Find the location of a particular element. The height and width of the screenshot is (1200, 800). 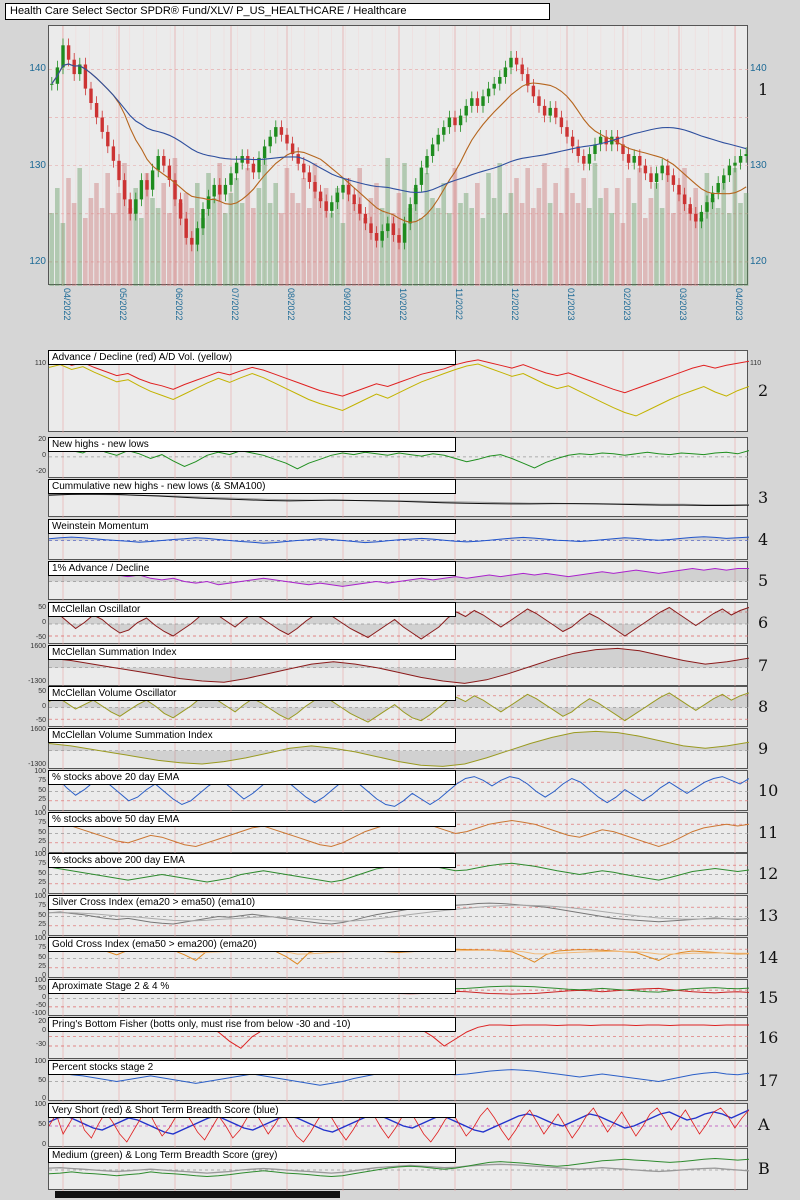

panel-number-label: 8 is located at coordinates (763, 706).